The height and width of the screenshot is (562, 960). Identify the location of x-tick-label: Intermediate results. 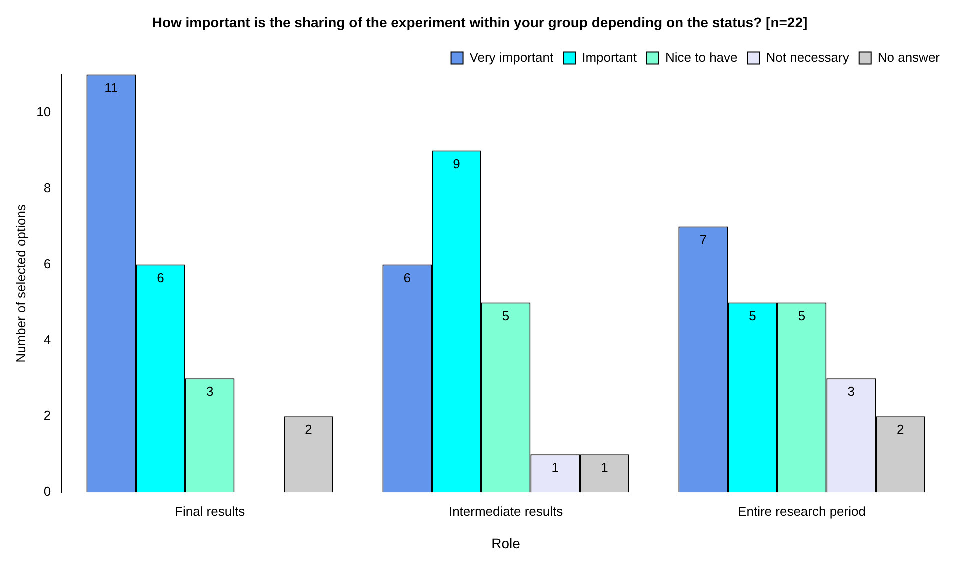
(506, 511).